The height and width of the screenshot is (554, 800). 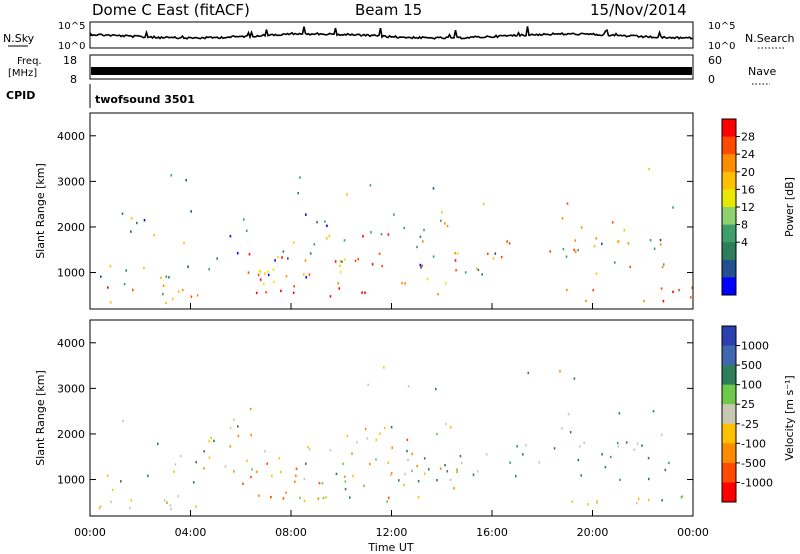 I want to click on x-tick-label: 00:00, so click(x=90, y=532).